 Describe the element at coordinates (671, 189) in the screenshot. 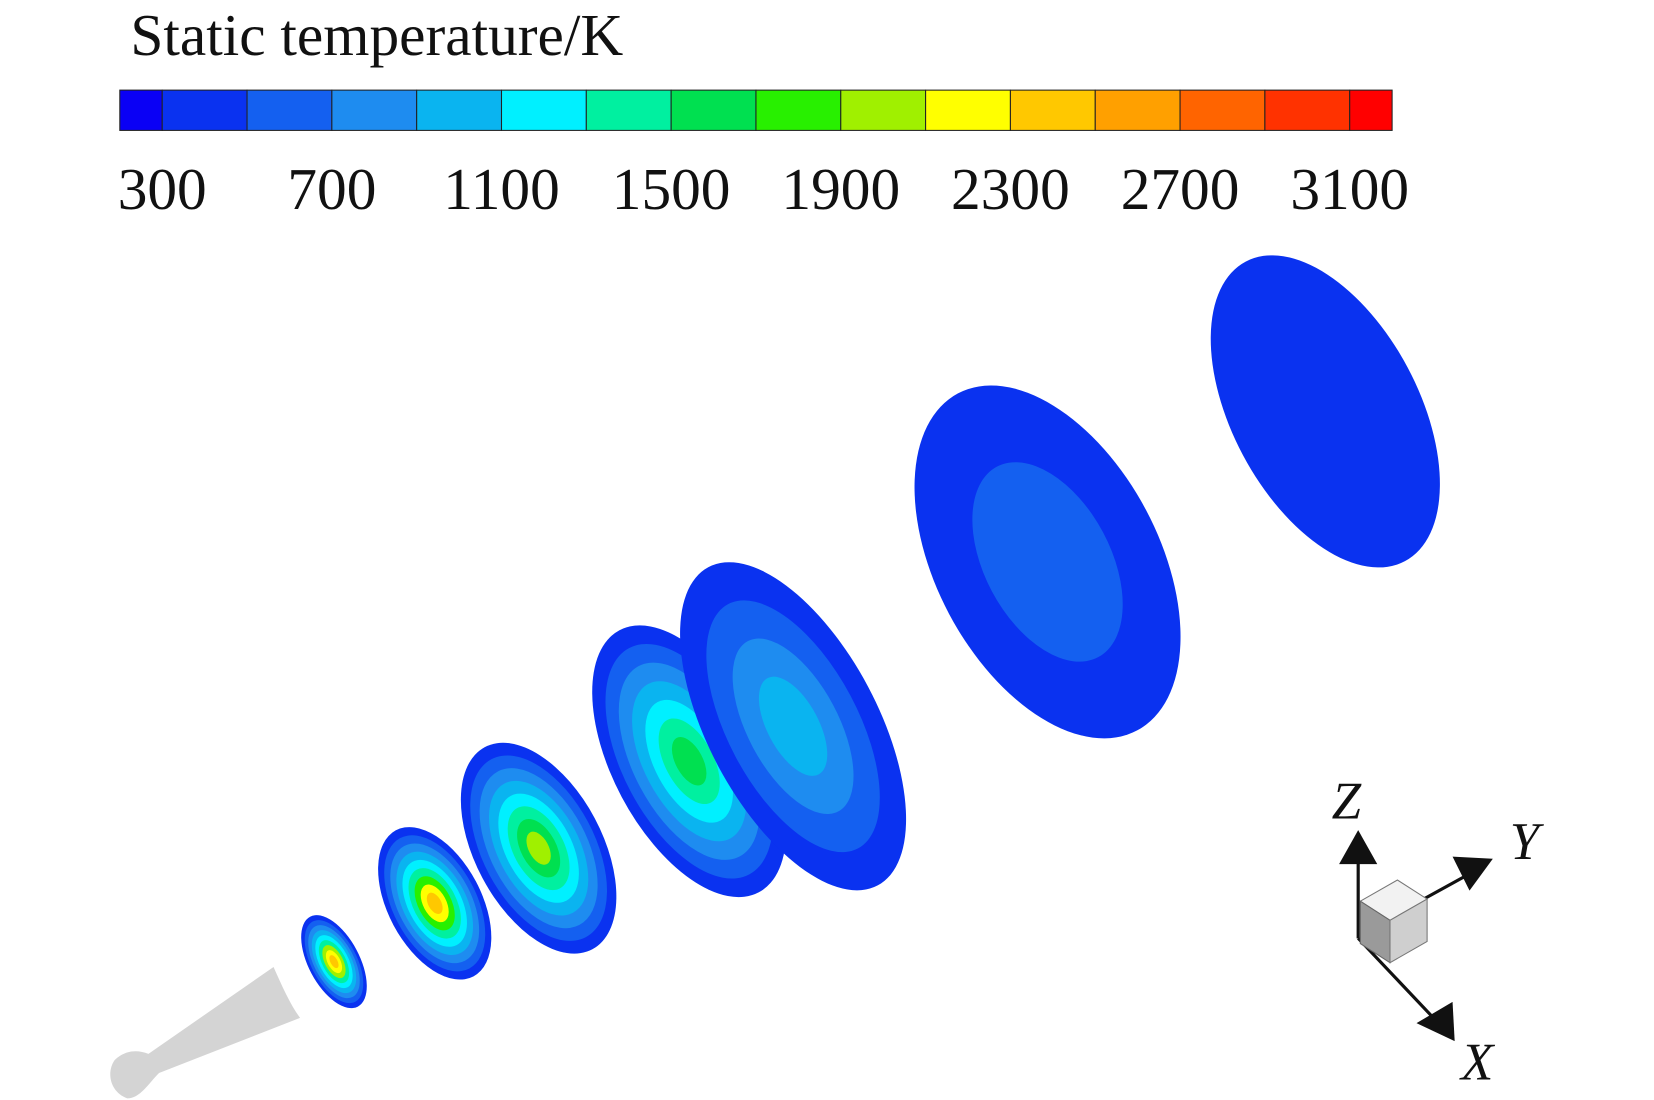

I see `colorbar-label: 1500` at that location.